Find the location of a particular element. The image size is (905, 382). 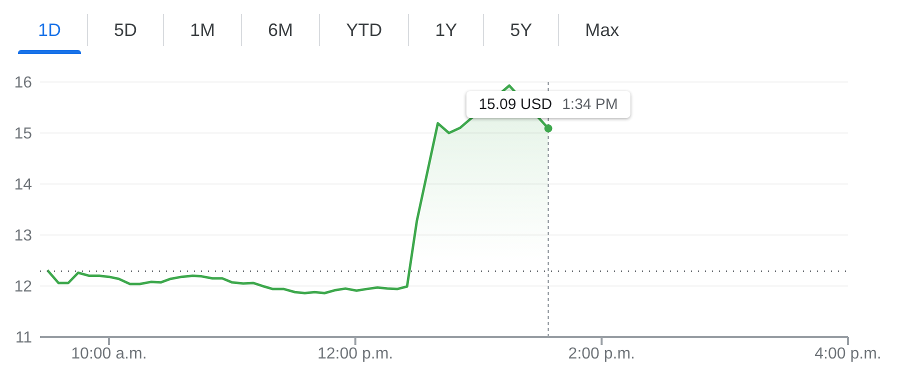

text: 1Y is located at coordinates (446, 30).